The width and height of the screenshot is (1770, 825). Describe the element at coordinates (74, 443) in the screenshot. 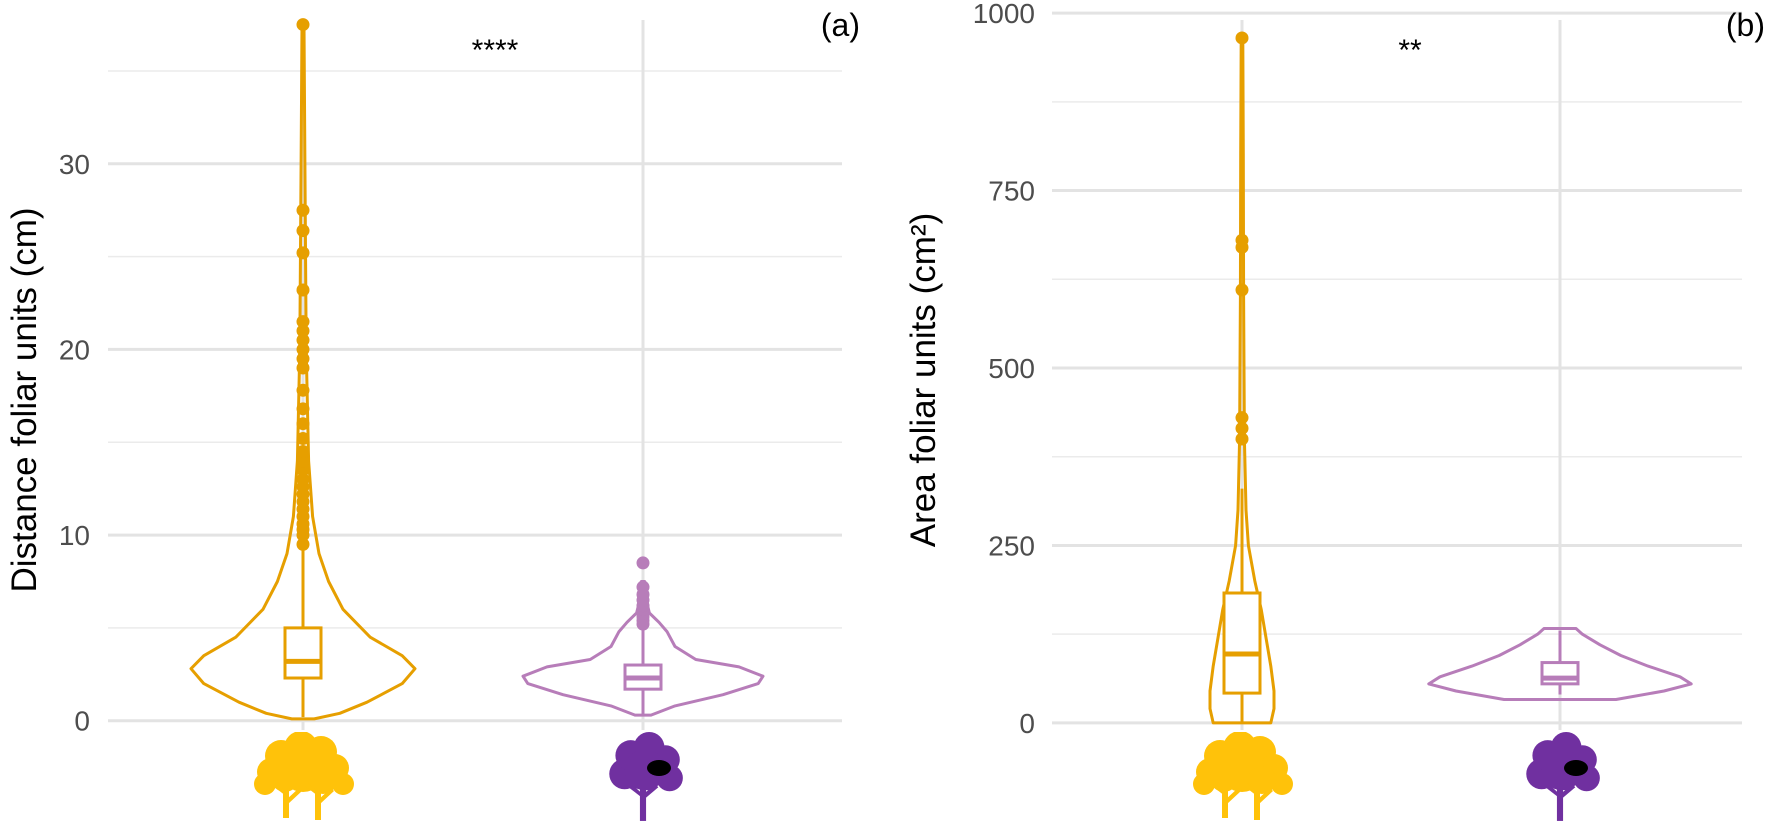

I see `y-ticks-a: 0 10 20 30` at that location.